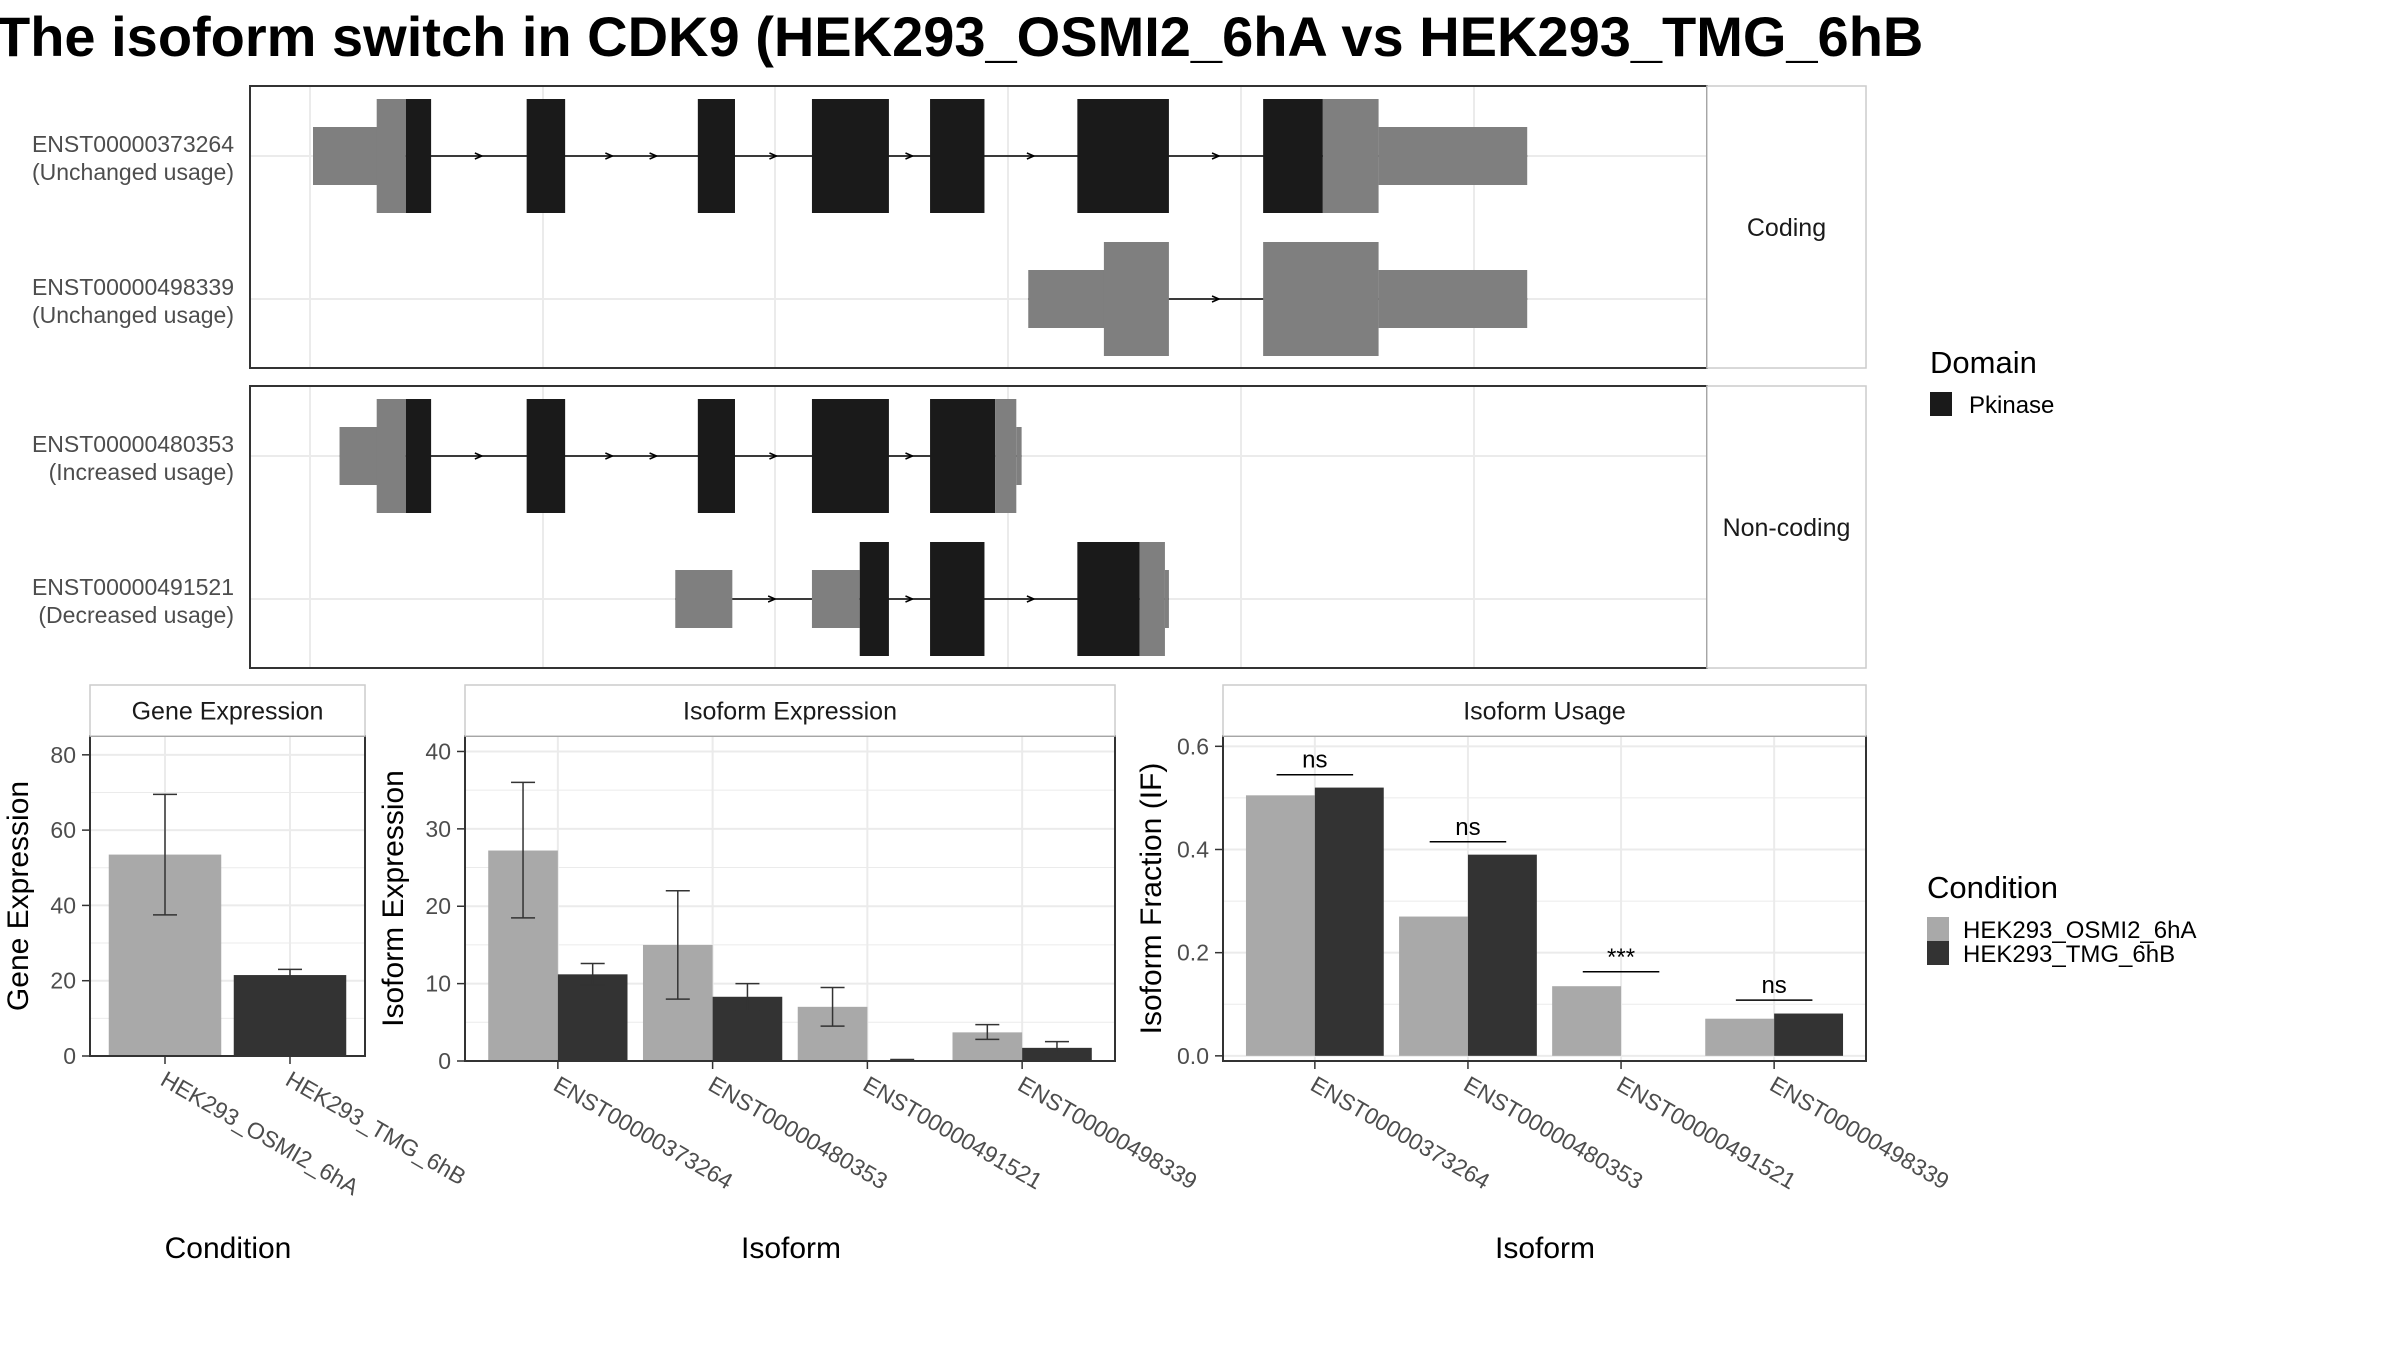  I want to click on transcript-usage-label: (Decreased usage), so click(136, 615).